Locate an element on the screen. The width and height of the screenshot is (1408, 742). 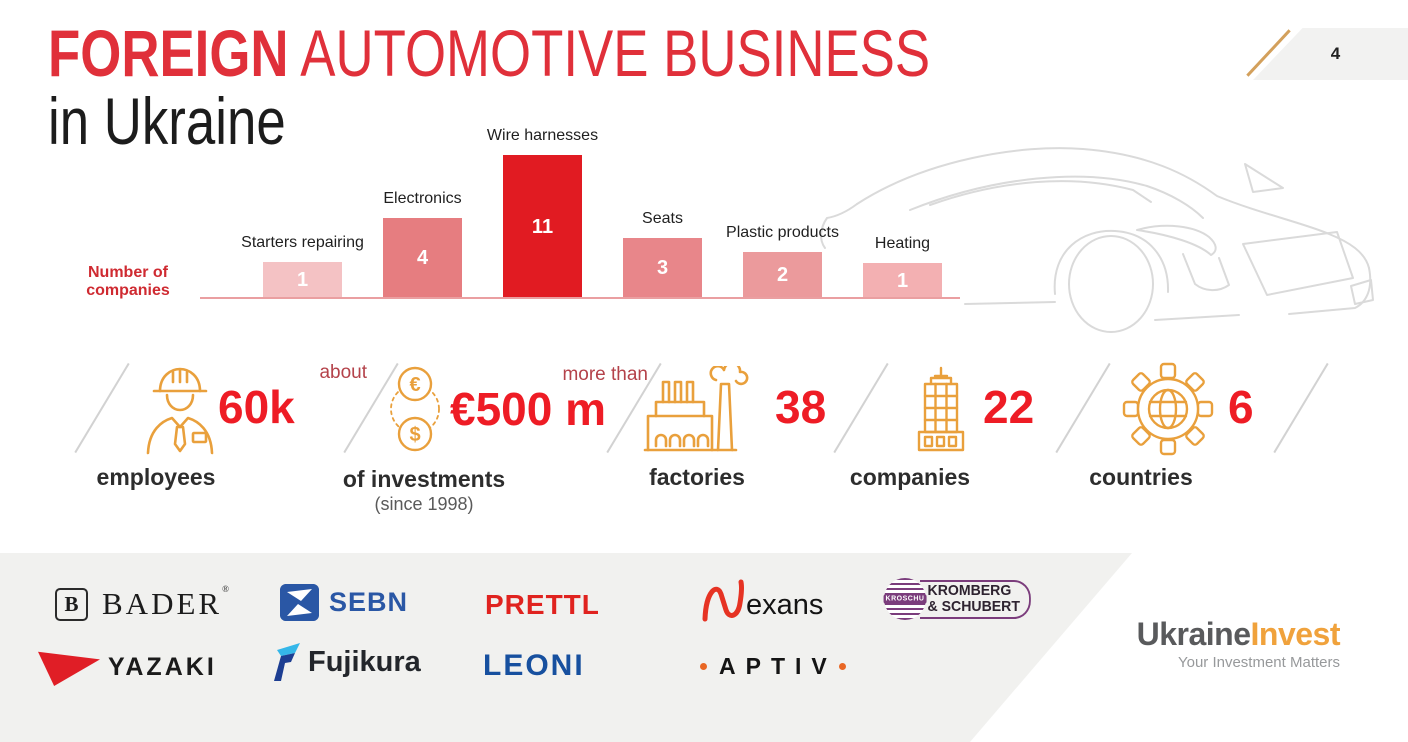
chart-y-axis-label: Number of companies is located at coordinates (128, 282).